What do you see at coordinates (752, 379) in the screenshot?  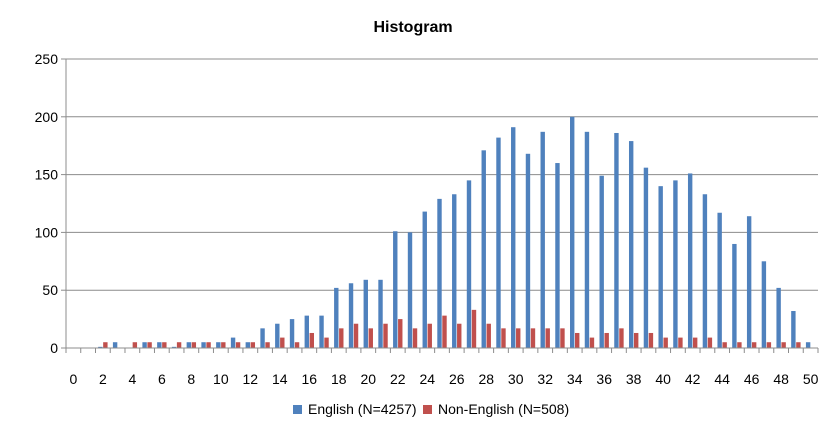 I see `x-tick-label-46: 46` at bounding box center [752, 379].